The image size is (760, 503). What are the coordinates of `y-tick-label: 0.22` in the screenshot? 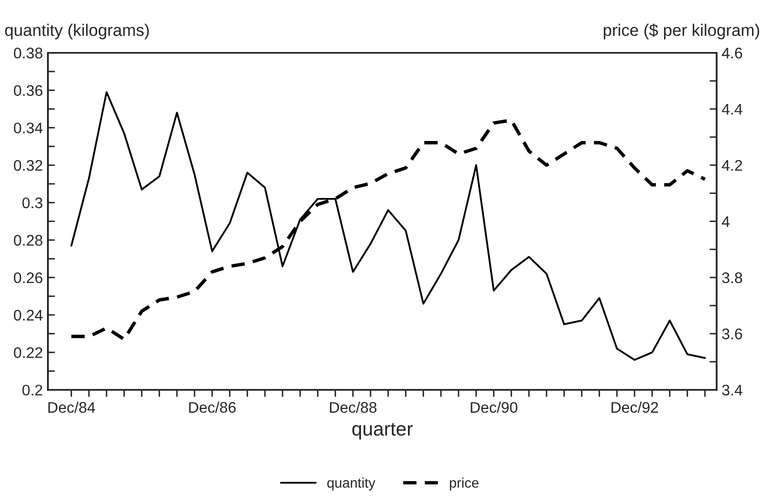 It's located at (28, 352).